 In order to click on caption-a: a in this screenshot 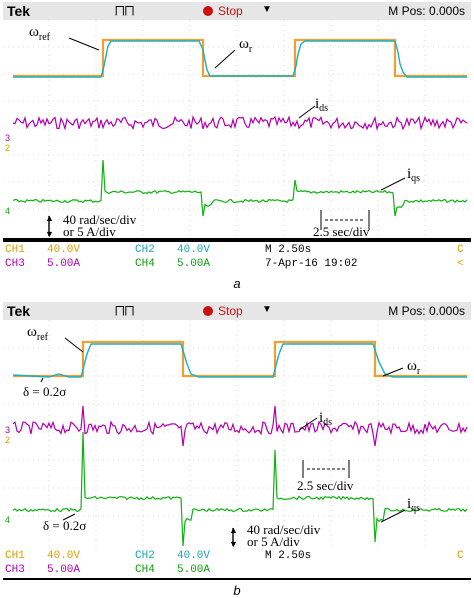, I will do `click(237, 283)`.